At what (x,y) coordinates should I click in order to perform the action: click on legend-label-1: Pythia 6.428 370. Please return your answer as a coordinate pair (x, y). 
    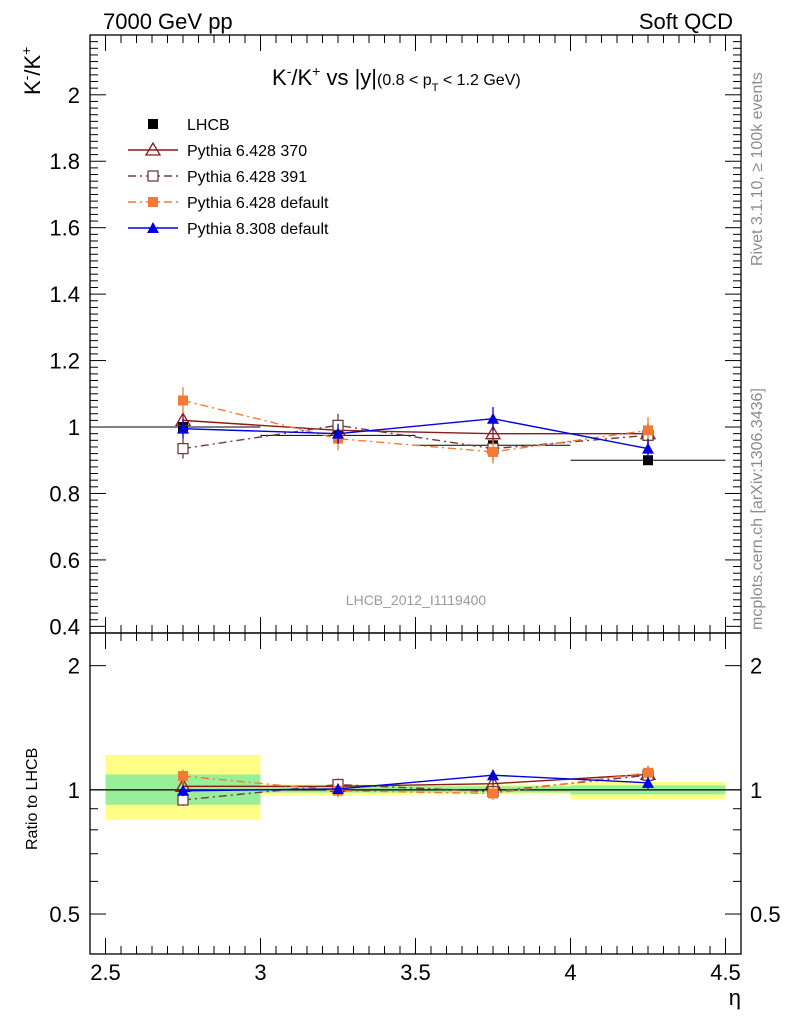
    Looking at the image, I should click on (247, 151).